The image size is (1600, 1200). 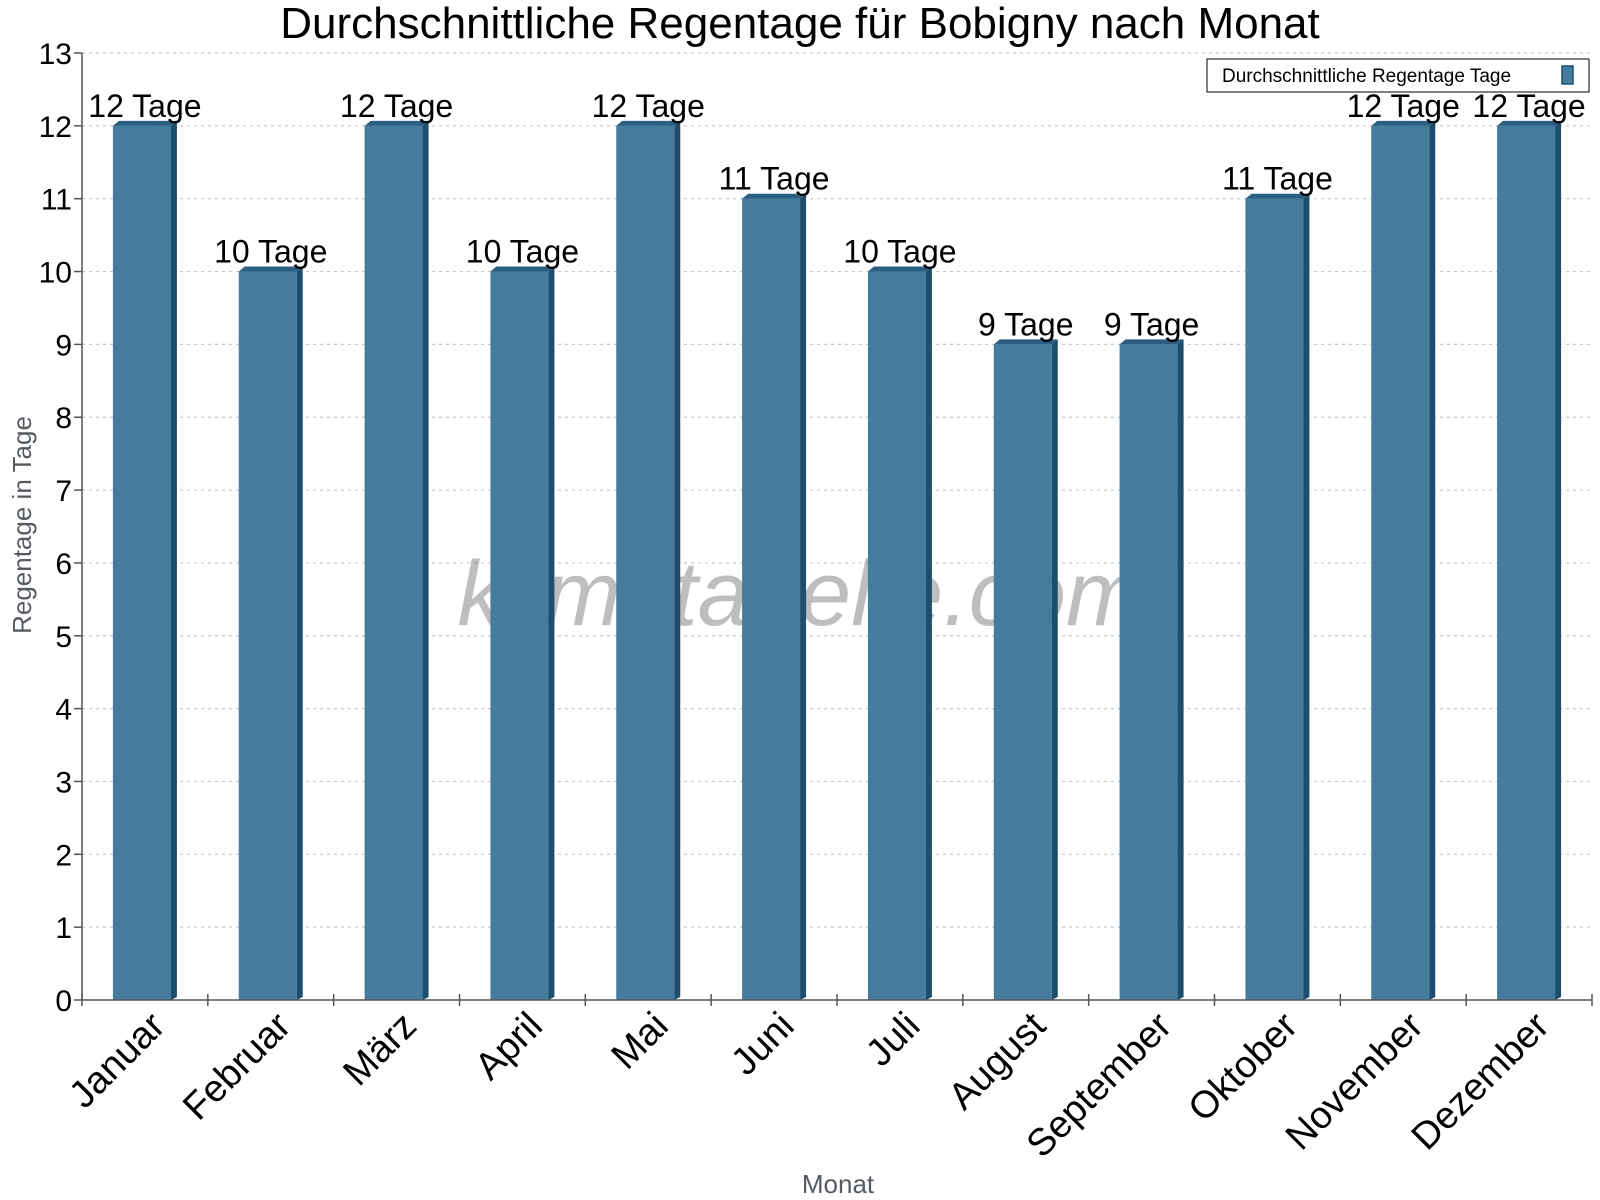 What do you see at coordinates (640, 1041) in the screenshot?
I see `x-tick-label: Mai` at bounding box center [640, 1041].